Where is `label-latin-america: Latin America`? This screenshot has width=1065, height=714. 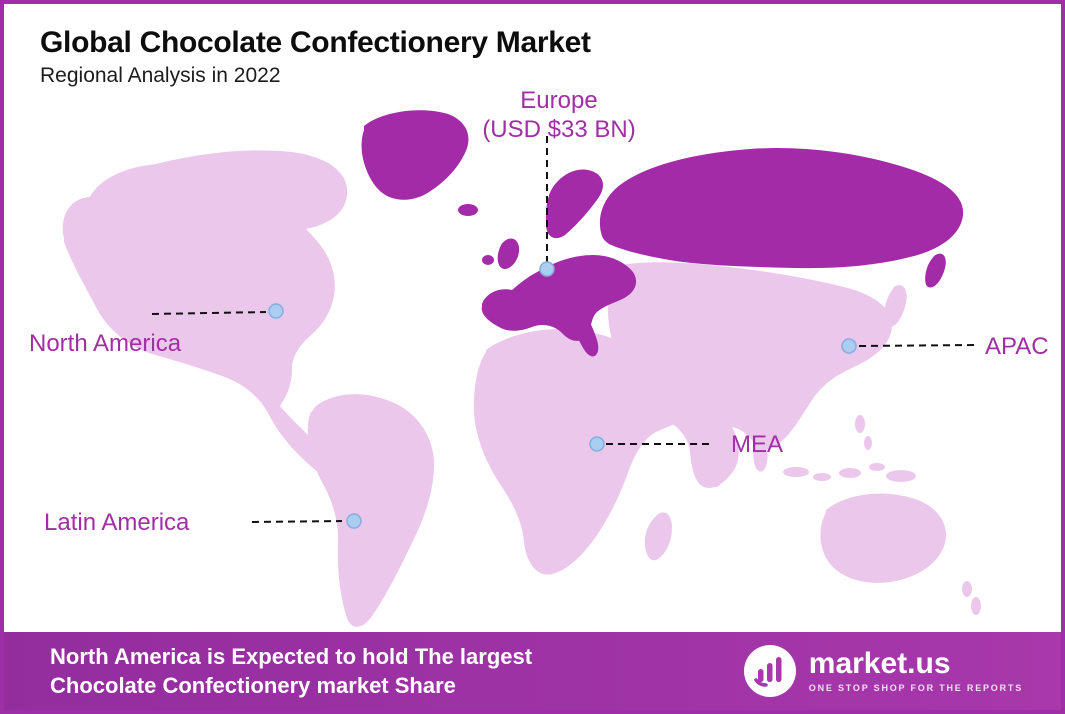
label-latin-america: Latin America is located at coordinates (117, 522).